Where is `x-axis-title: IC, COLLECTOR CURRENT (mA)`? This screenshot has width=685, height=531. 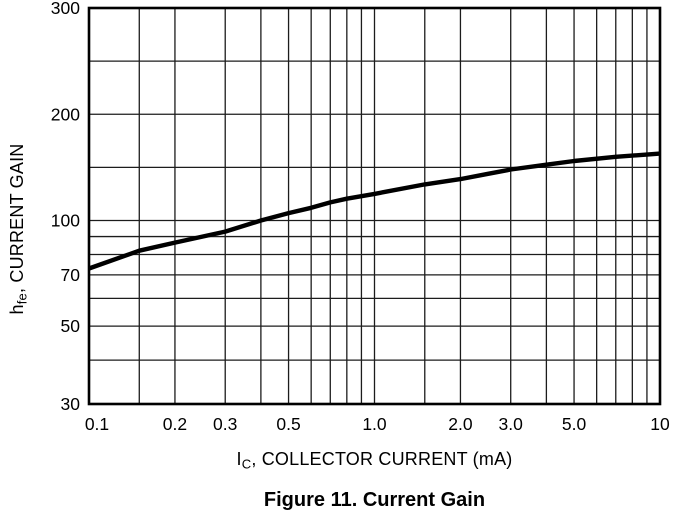 x-axis-title: IC, COLLECTOR CURRENT (mA) is located at coordinates (374, 460).